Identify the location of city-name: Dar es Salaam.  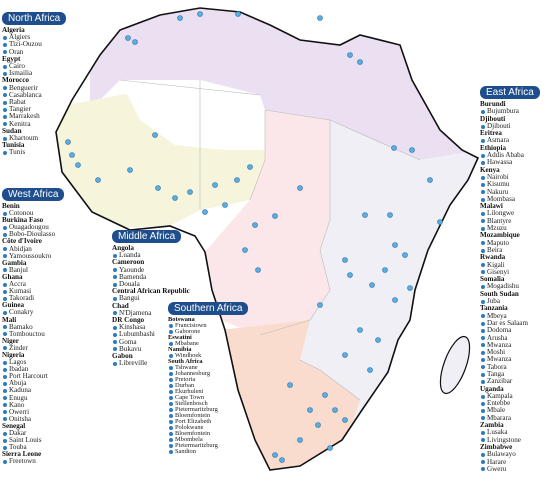
(510, 323).